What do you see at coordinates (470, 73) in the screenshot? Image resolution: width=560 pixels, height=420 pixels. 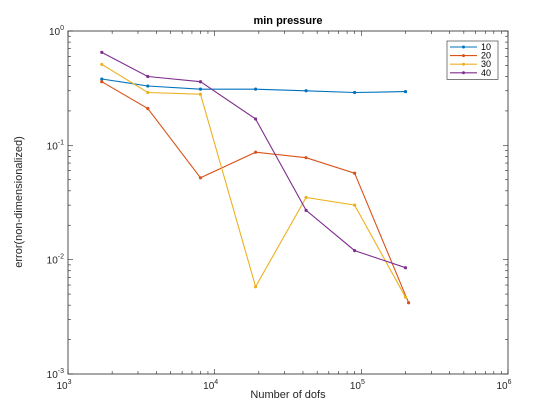 I see `legend-item-40: 40` at bounding box center [470, 73].